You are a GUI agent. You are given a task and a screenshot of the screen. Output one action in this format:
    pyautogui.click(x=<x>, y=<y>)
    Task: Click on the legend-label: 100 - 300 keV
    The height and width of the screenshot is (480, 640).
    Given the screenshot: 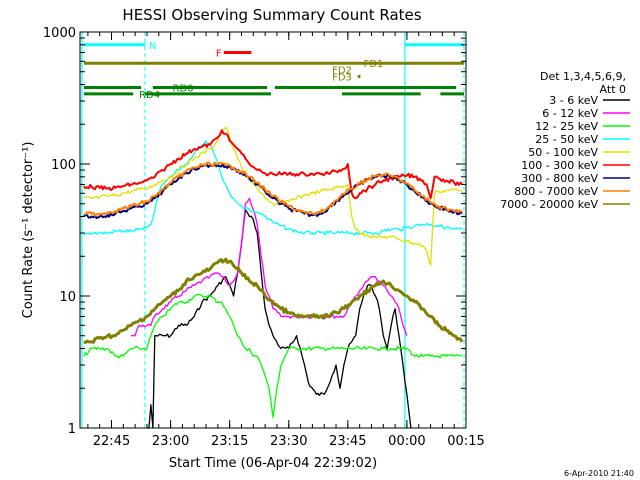 What is the action you would take?
    pyautogui.click(x=559, y=165)
    